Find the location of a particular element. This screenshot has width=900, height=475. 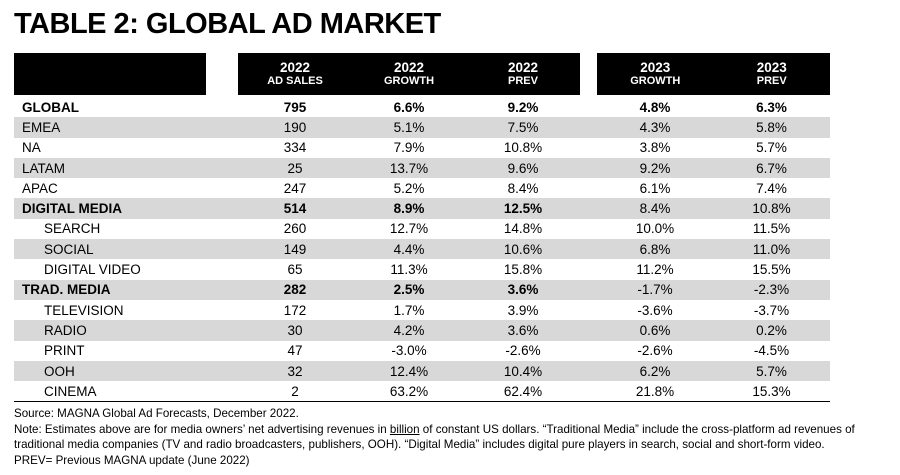

cell-value: 5.2% is located at coordinates (409, 188).